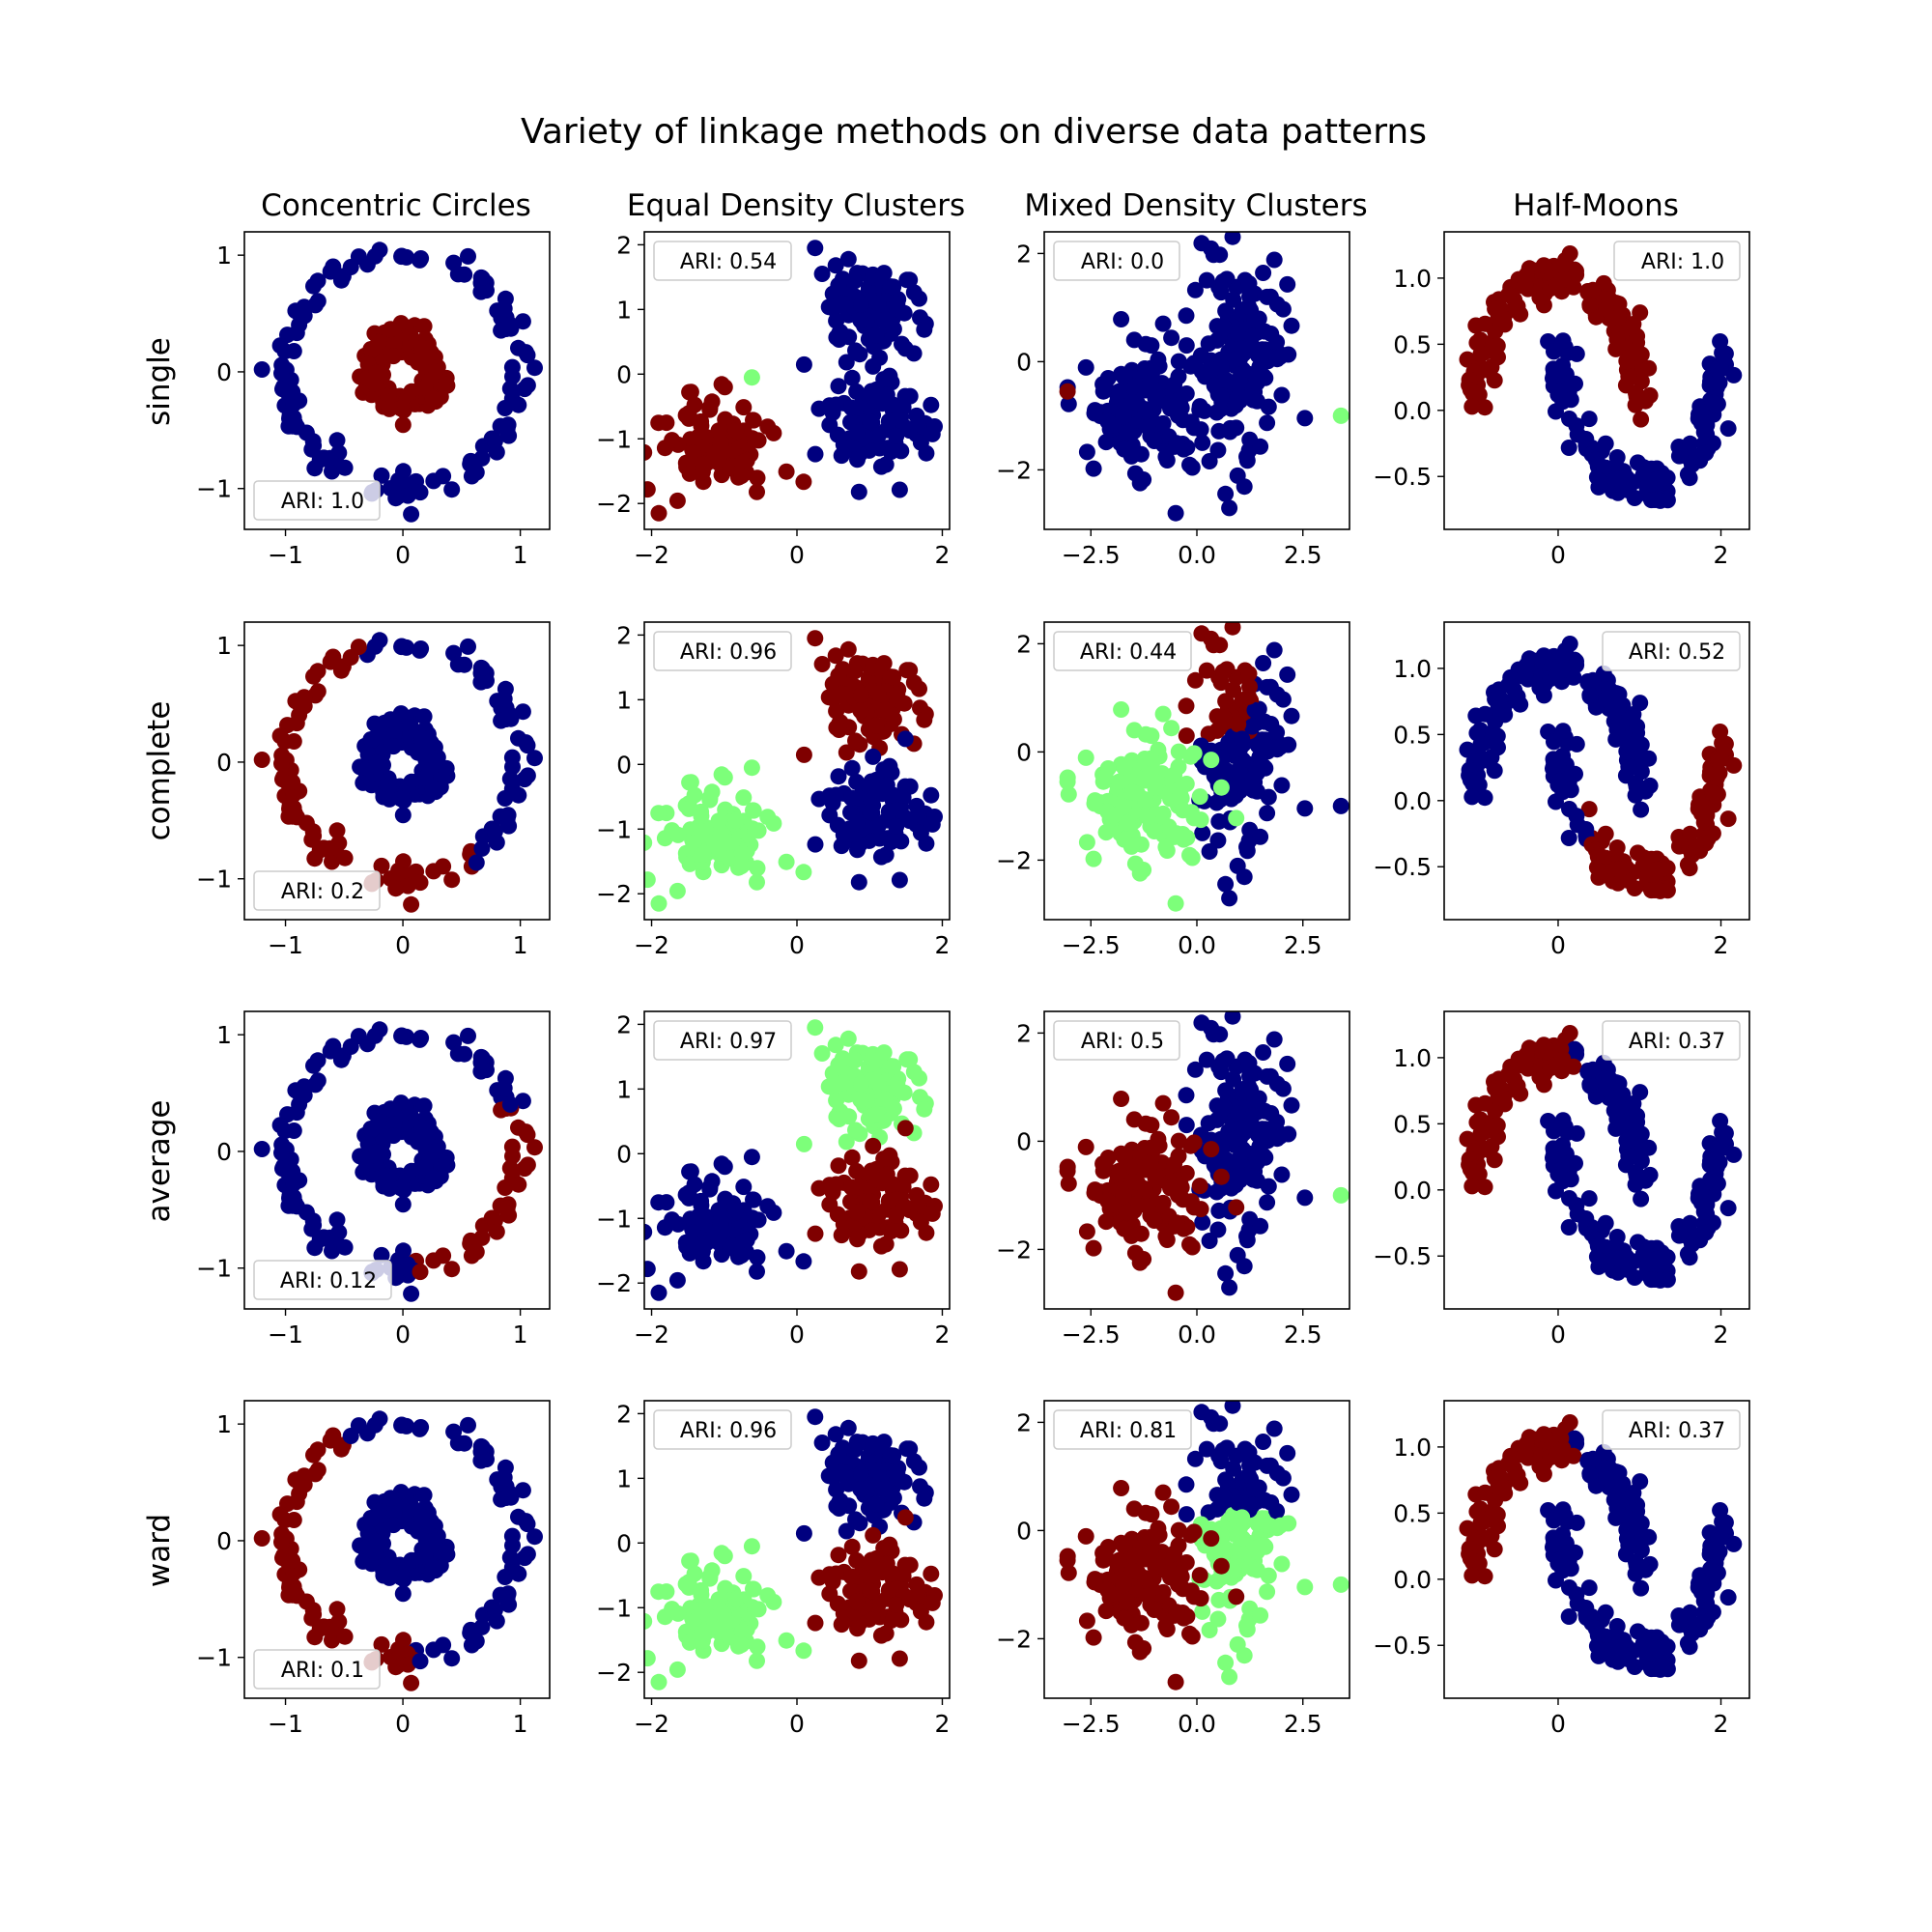  I want to click on ari-score-label: ARI: 1.0, so click(322, 502).